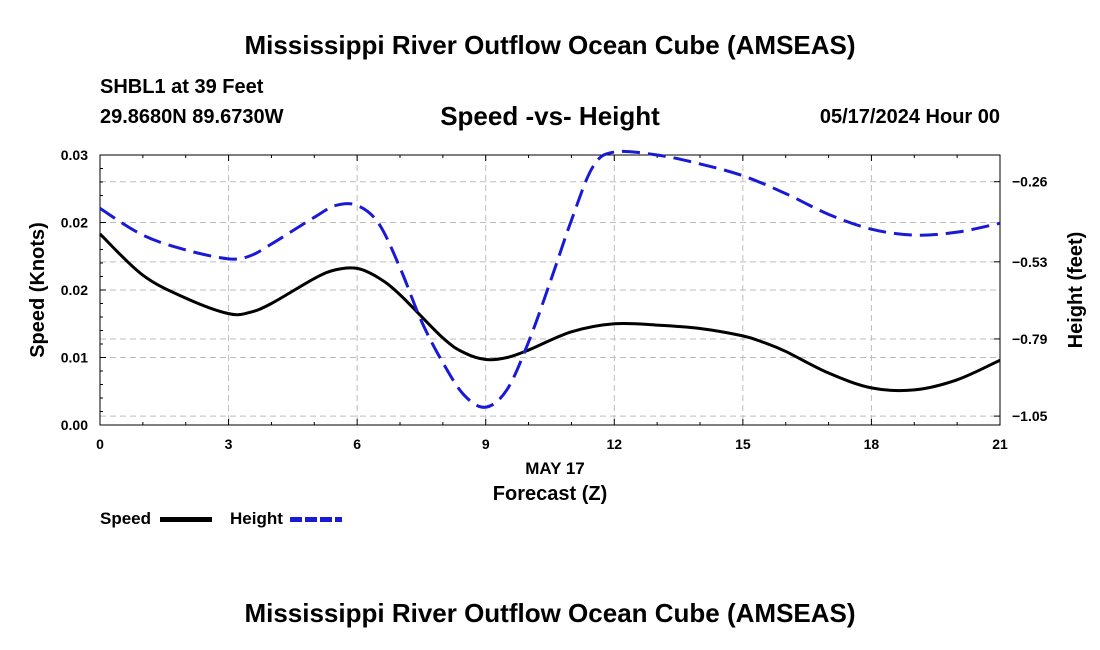 The height and width of the screenshot is (650, 1100). Describe the element at coordinates (186, 519) in the screenshot. I see `legend-speed-swatch` at that location.